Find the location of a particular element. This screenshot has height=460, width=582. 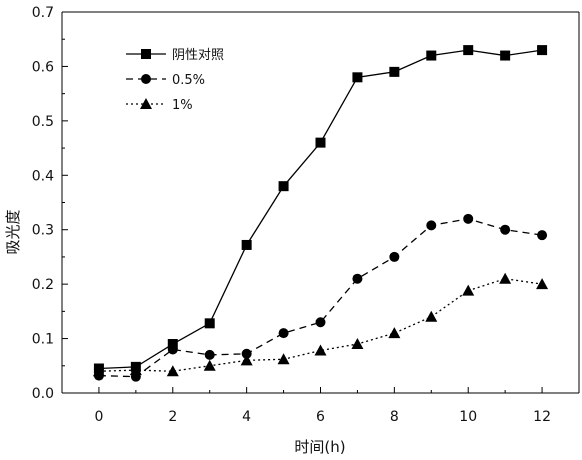

y-tick-label: 0.3 is located at coordinates (43, 231).